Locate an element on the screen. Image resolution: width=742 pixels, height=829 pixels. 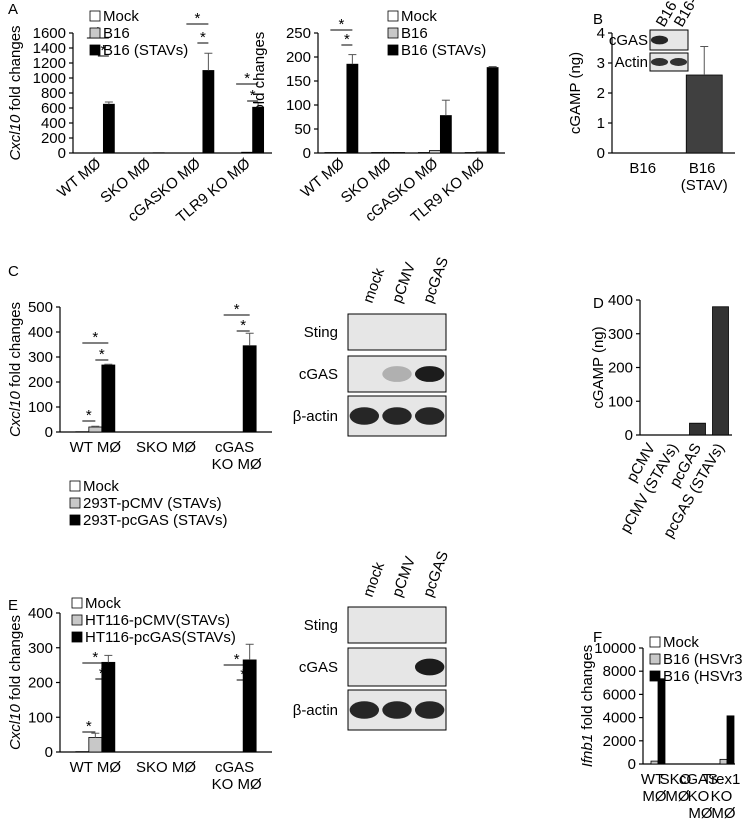
legend-label: HT116-pCMV(STAVs) is located at coordinates (157, 620).